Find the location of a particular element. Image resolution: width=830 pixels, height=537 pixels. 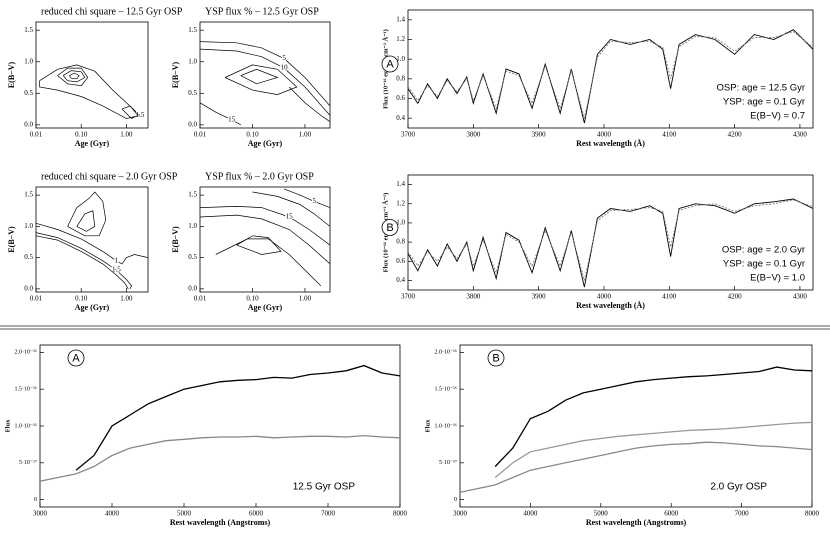

contour-label: 1.5 is located at coordinates (140, 115).